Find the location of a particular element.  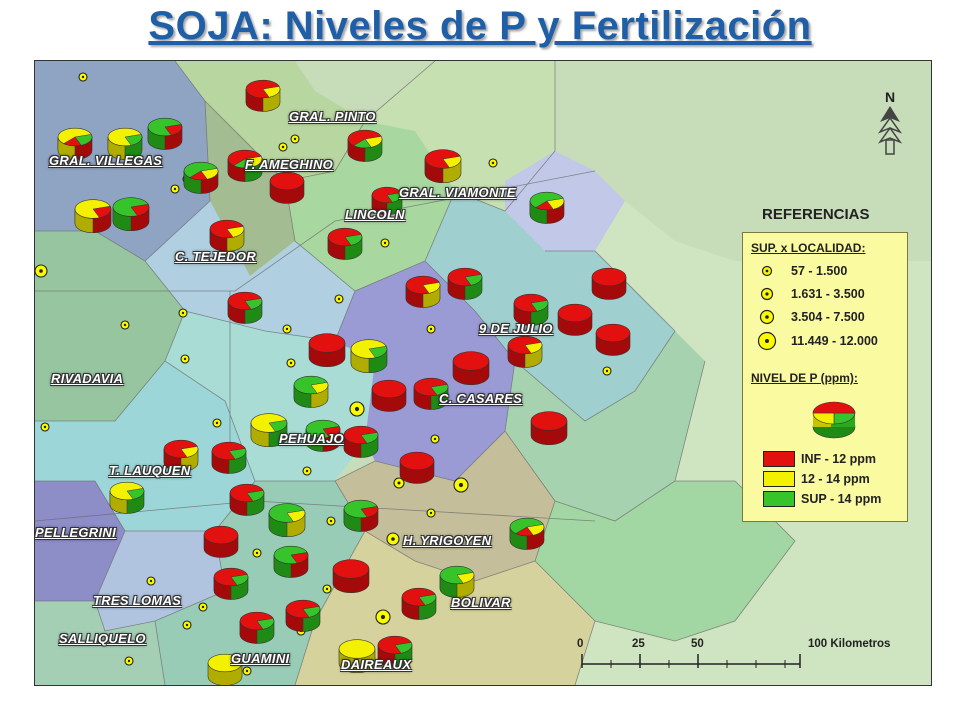

district-lincoln is located at coordinates (370, 206).